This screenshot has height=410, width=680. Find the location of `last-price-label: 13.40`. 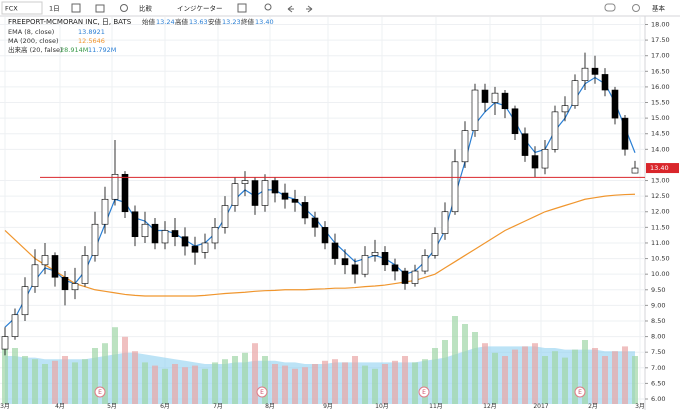

last-price-label: 13.40 is located at coordinates (659, 168).